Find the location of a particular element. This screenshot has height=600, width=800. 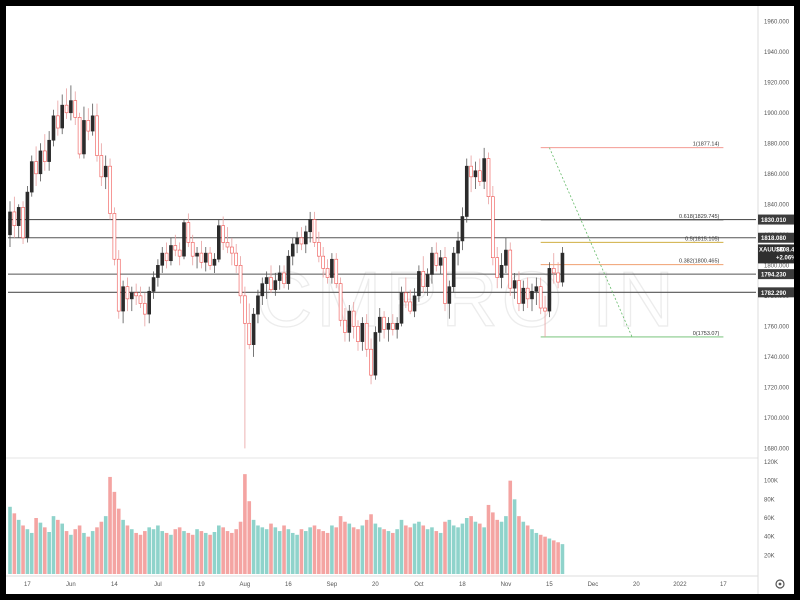

volume-bars is located at coordinates (286, 524).